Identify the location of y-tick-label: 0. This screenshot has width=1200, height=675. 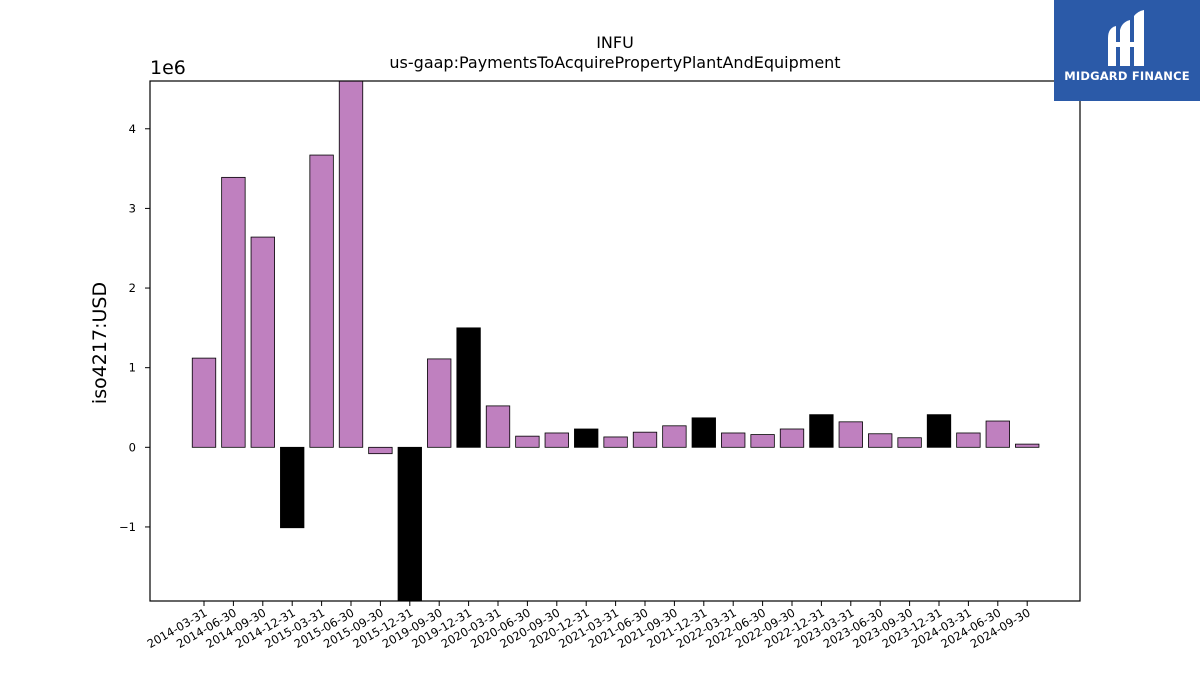
(132, 447).